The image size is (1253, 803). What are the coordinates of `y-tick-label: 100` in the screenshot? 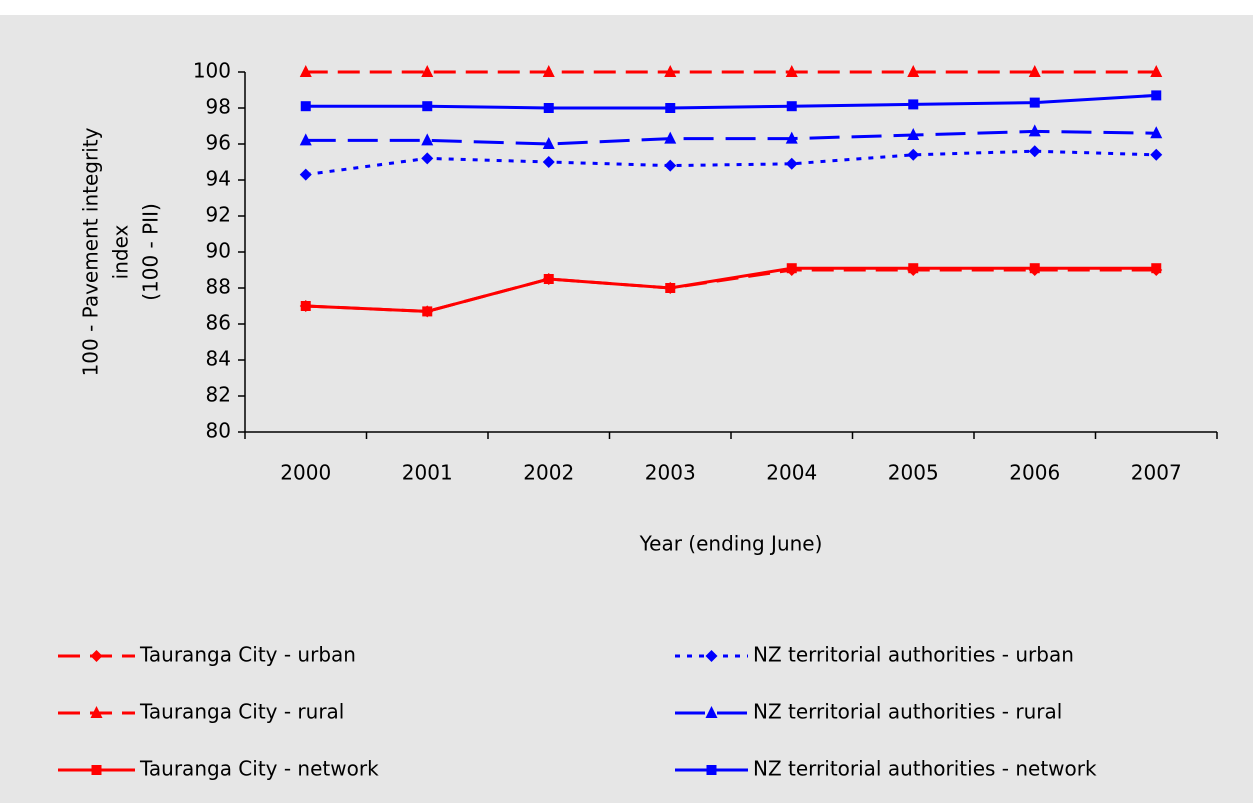 It's located at (212, 71).